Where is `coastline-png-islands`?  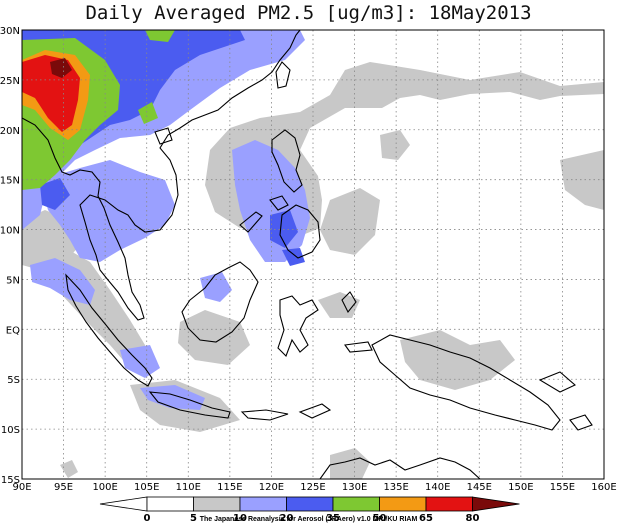
coastline-png-islands is located at coordinates (557, 382).